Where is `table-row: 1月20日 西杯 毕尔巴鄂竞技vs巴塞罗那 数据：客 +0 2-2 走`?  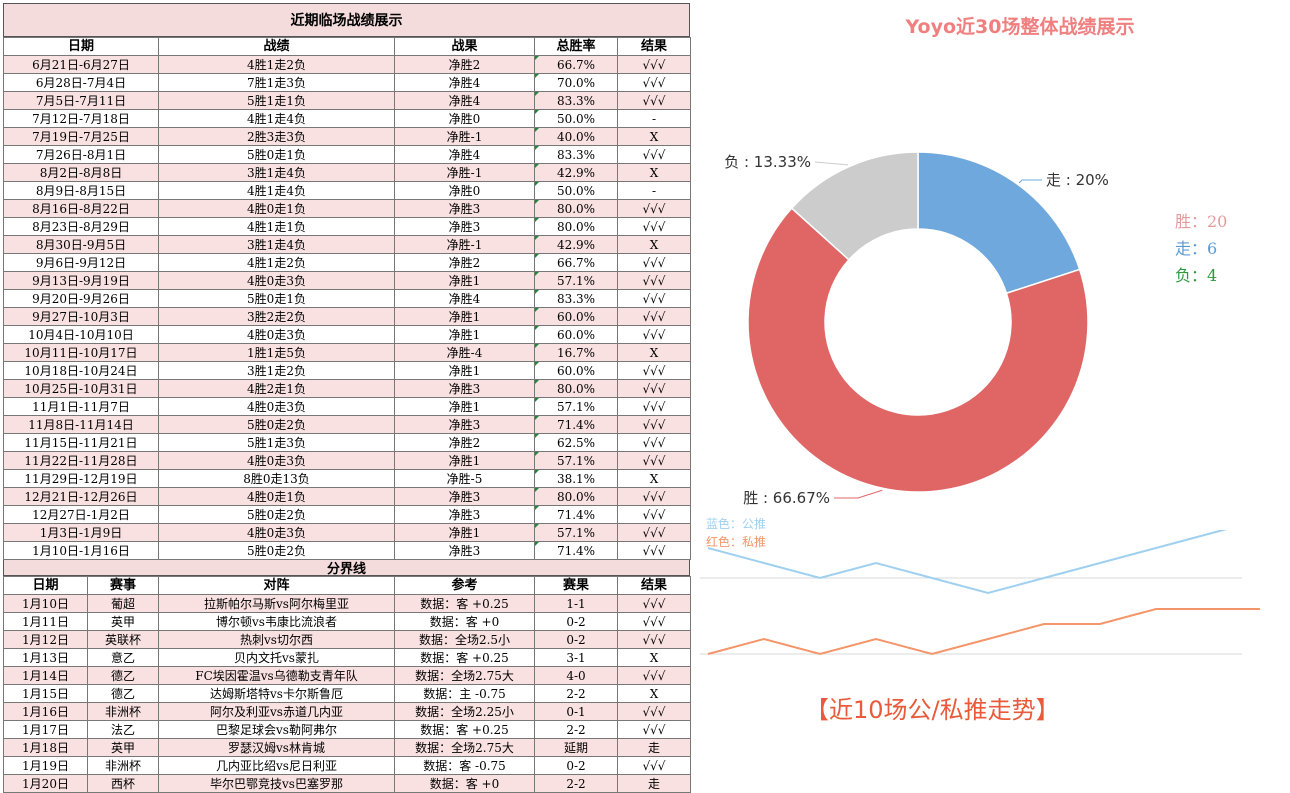
table-row: 1月20日 西杯 毕尔巴鄂竞技vs巴塞罗那 数据：客 +0 2-2 走 is located at coordinates (347, 783).